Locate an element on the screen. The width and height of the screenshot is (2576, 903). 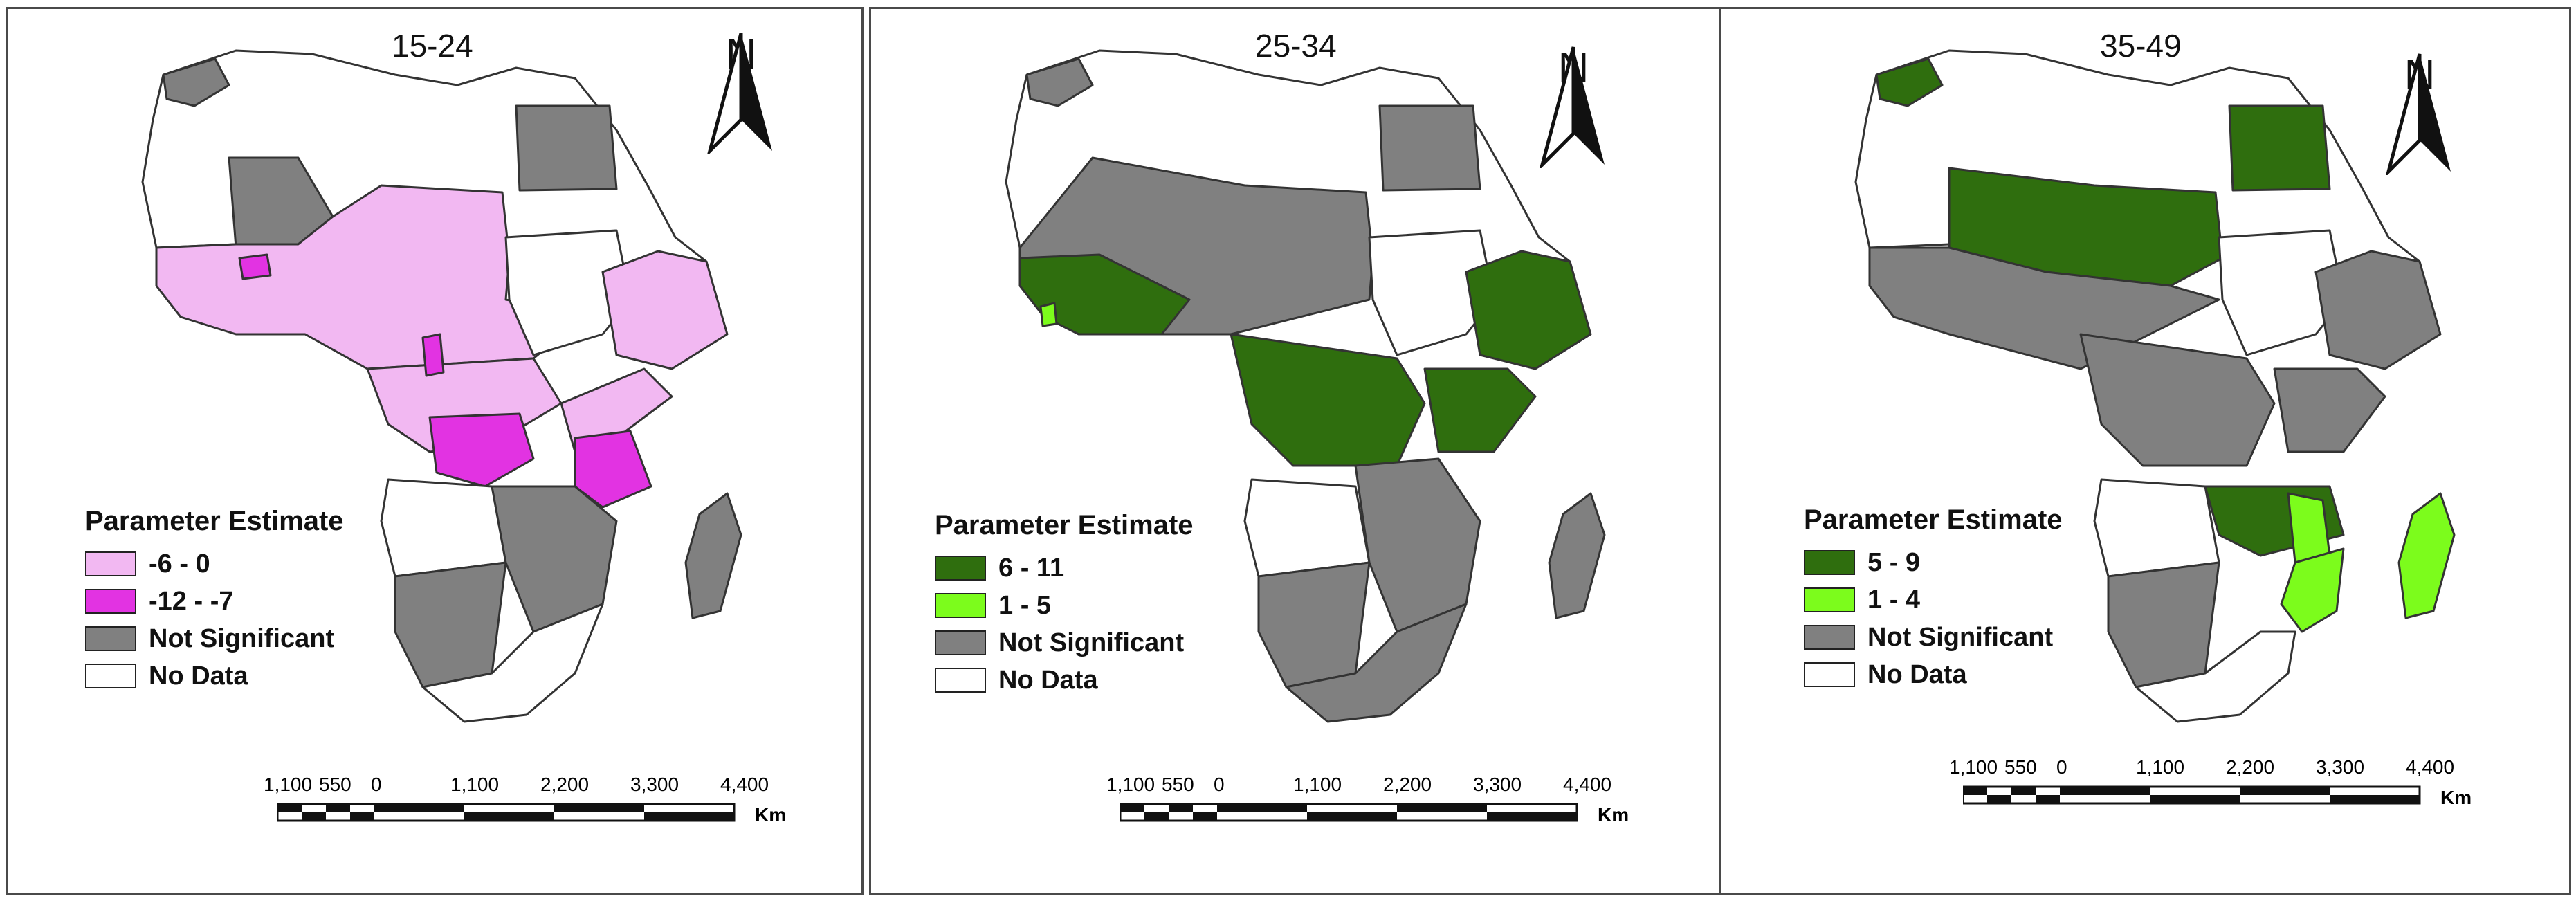
region-horn-pink is located at coordinates (665, 310).